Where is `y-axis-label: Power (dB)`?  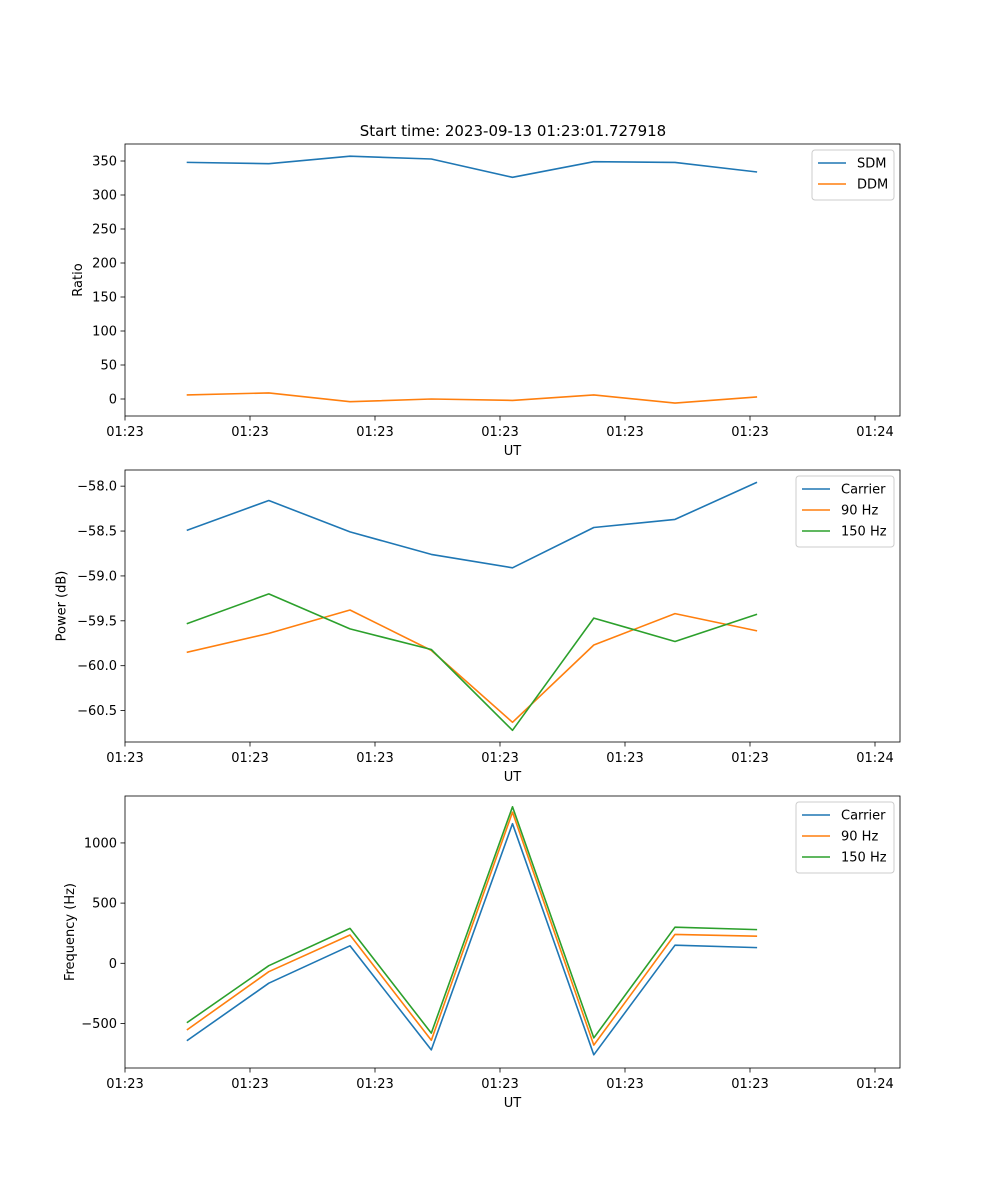
y-axis-label: Power (dB) is located at coordinates (62, 606).